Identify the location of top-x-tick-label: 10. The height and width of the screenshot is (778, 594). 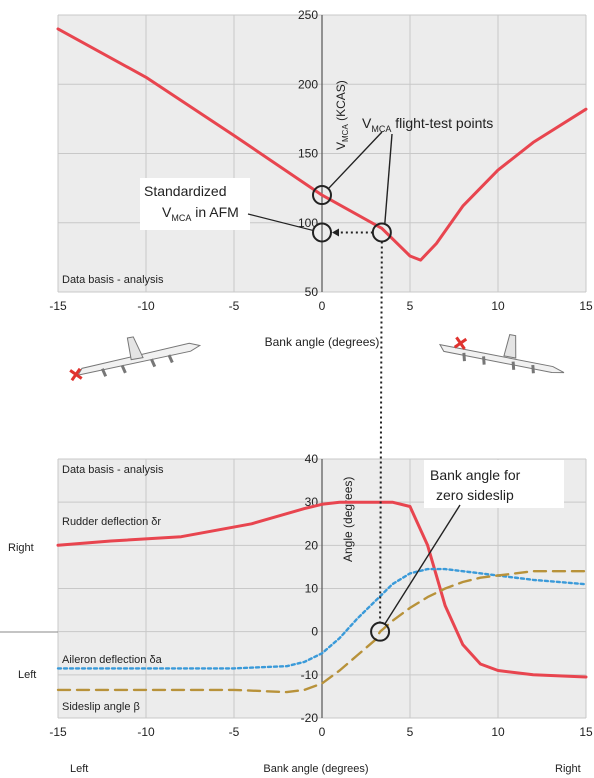
(498, 306).